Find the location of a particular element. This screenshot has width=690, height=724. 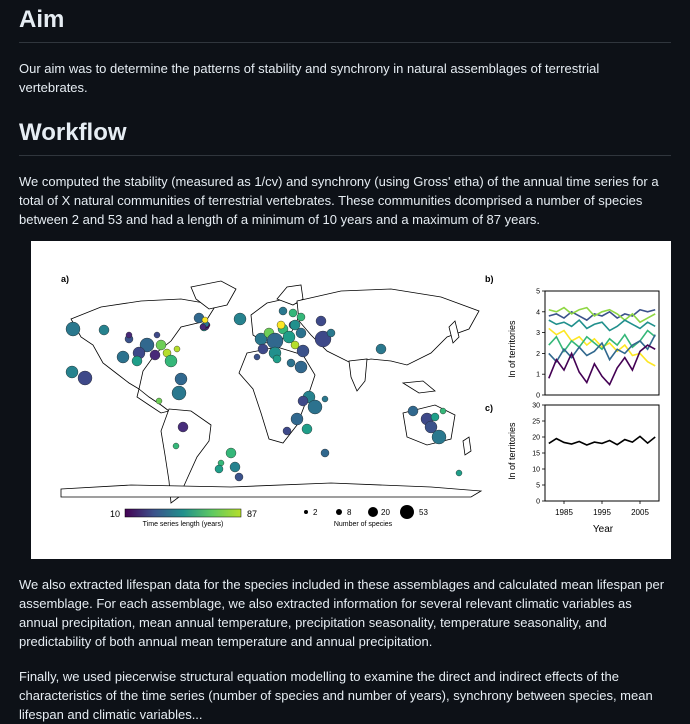

heading-workflow: Workflow is located at coordinates (345, 134).